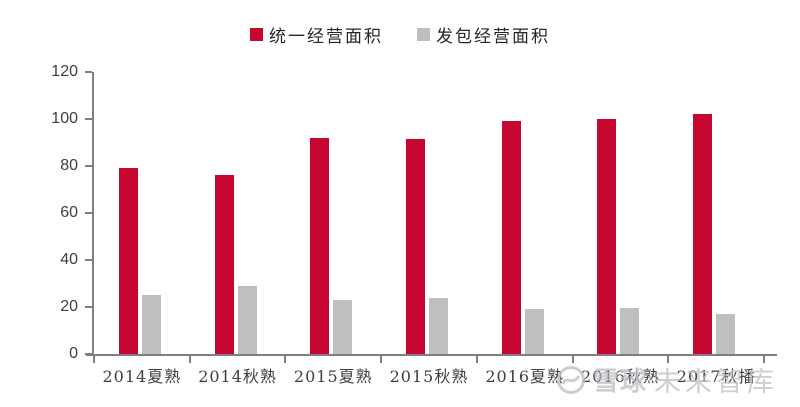 Image resolution: width=800 pixels, height=407 pixels. I want to click on x-tick-label: 2016夏熟, so click(525, 376).